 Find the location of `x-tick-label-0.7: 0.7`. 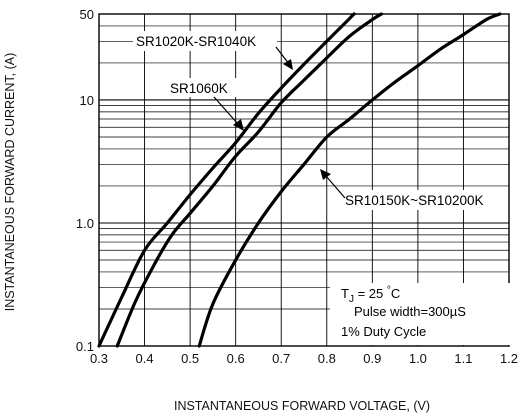

x-tick-label-0.7: 0.7 is located at coordinates (281, 358).